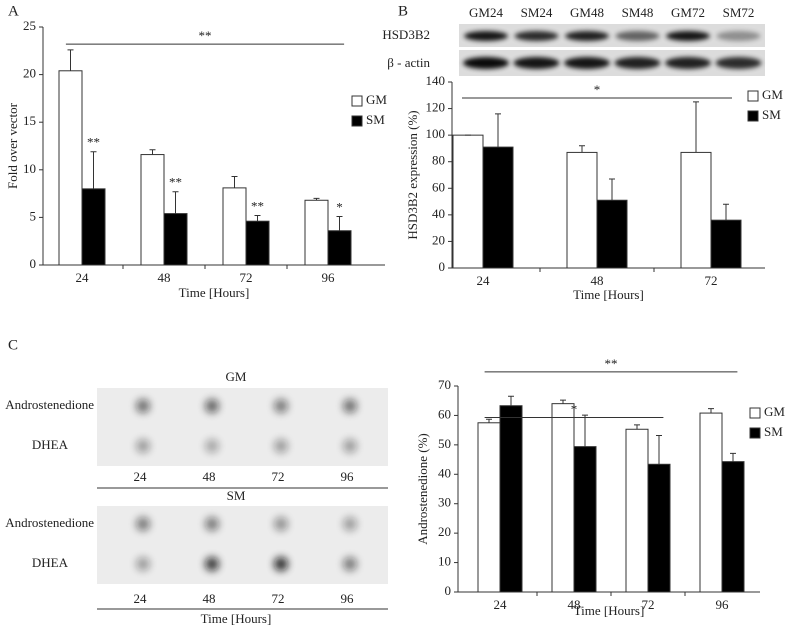 The width and height of the screenshot is (788, 636). What do you see at coordinates (688, 12) in the screenshot?
I see `lane-label: GM72` at bounding box center [688, 12].